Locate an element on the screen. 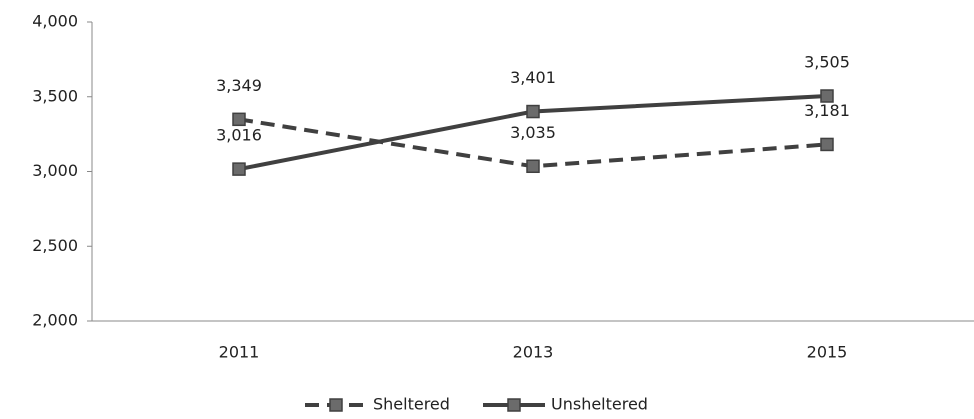 The width and height of the screenshot is (974, 419). data-label: 3,349 is located at coordinates (239, 85).